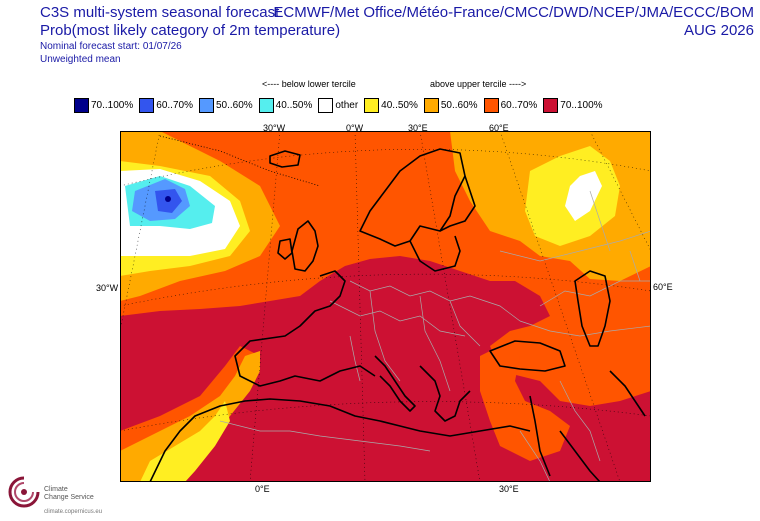 This screenshot has width=760, height=521. I want to click on logo-url: climate.copernicus.eu, so click(73, 512).